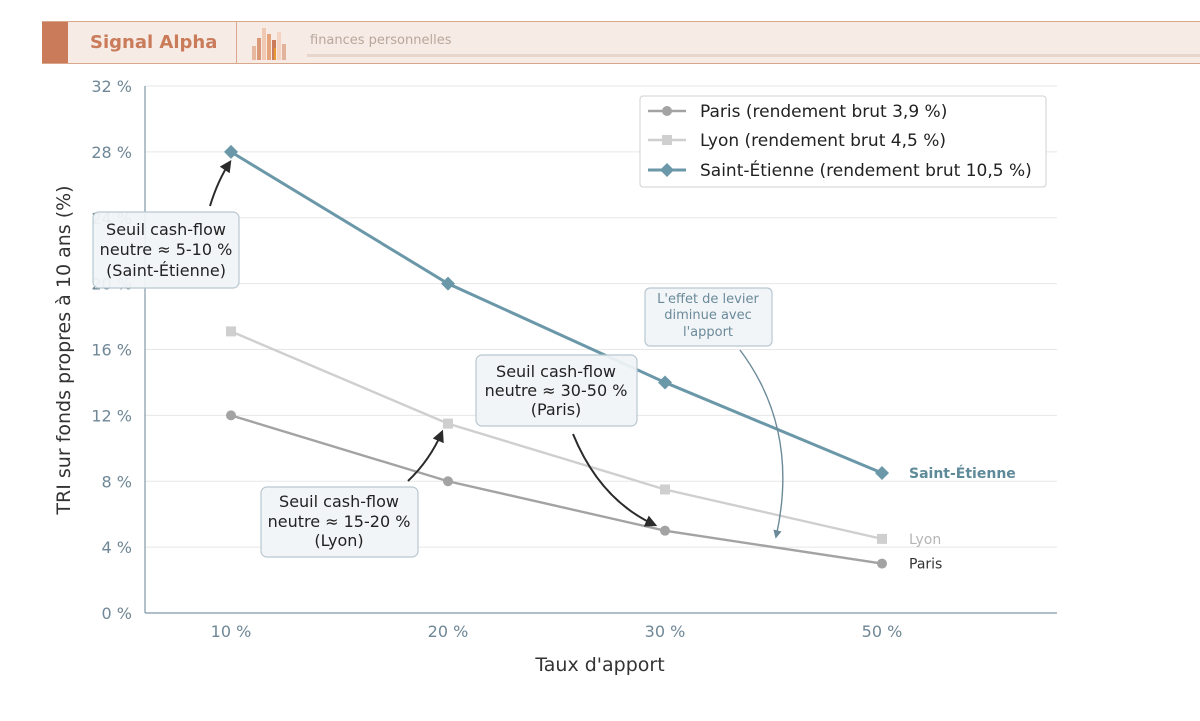 This screenshot has width=1200, height=721. Describe the element at coordinates (753, 55) in the screenshot. I see `header-underline` at that location.